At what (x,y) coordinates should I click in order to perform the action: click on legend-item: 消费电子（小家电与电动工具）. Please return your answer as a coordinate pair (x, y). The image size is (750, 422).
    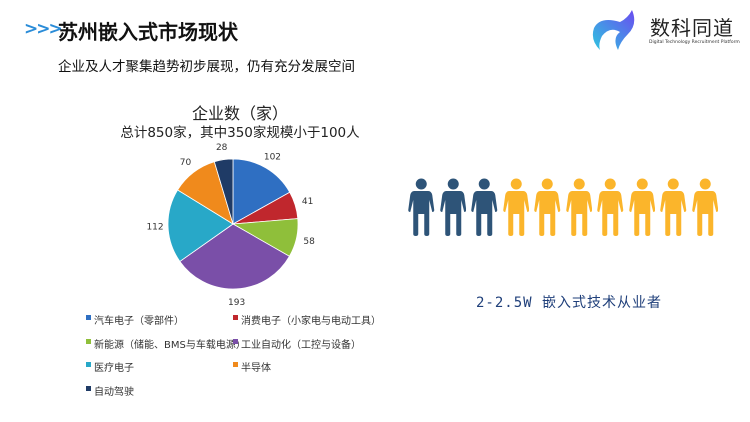
    Looking at the image, I should click on (307, 319).